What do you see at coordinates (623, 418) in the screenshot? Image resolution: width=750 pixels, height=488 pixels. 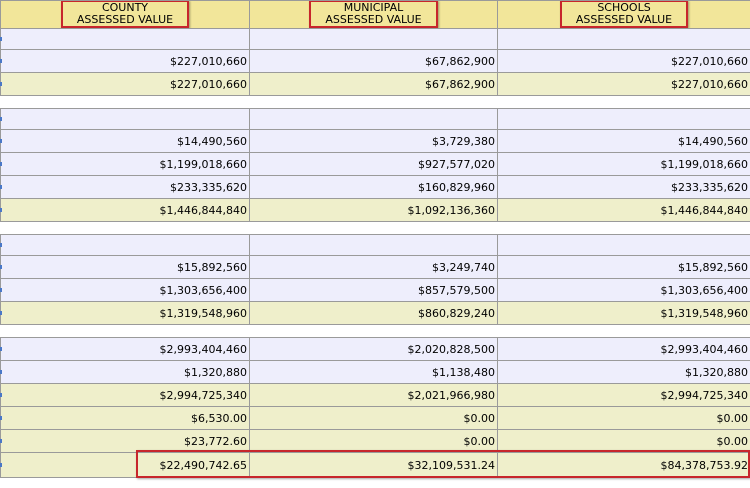 I see `schools-value-cell: $0.00` at bounding box center [623, 418].